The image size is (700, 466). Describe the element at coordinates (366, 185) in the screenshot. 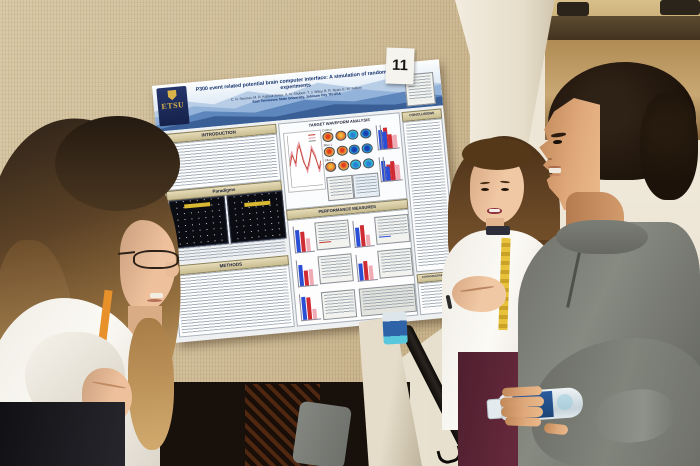

I see `figure3-caption-box` at that location.